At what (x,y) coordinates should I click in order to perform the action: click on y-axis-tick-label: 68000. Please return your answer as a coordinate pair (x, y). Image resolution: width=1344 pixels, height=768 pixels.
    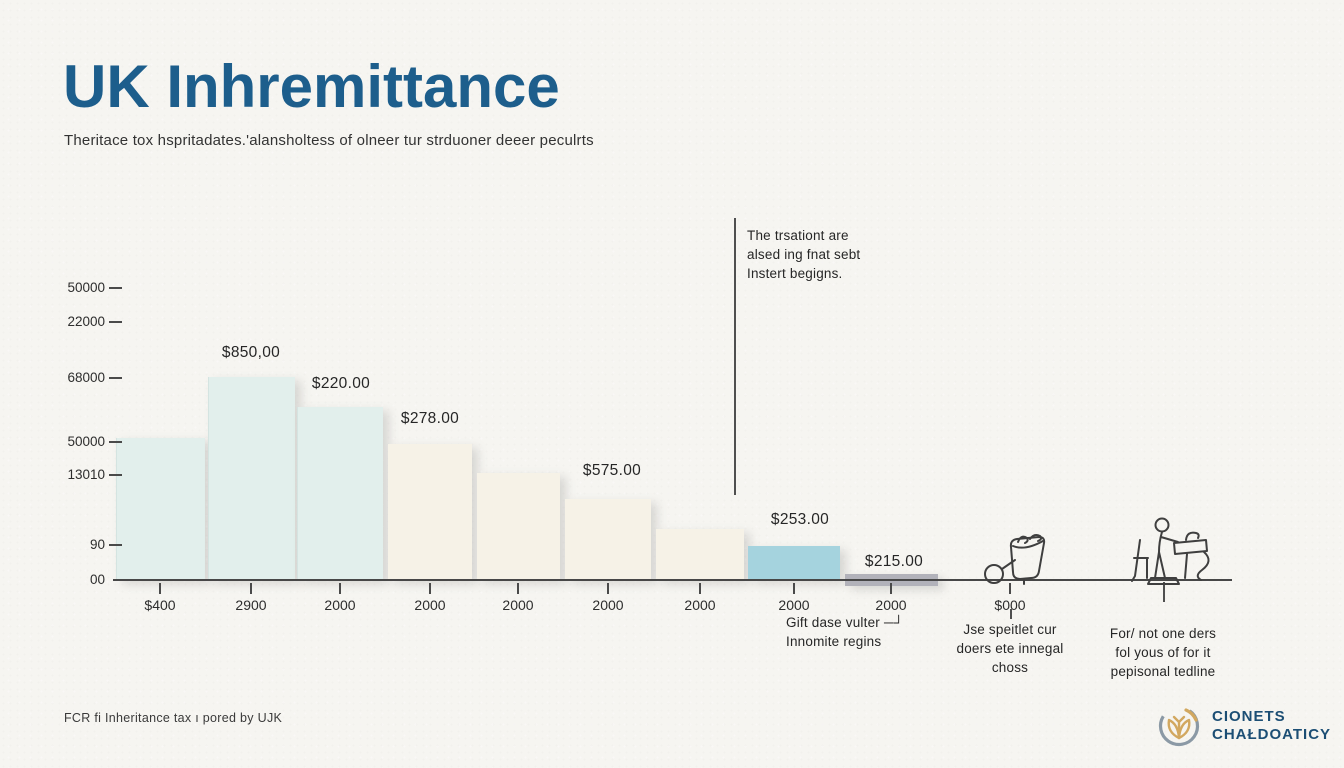
    Looking at the image, I should click on (86, 377).